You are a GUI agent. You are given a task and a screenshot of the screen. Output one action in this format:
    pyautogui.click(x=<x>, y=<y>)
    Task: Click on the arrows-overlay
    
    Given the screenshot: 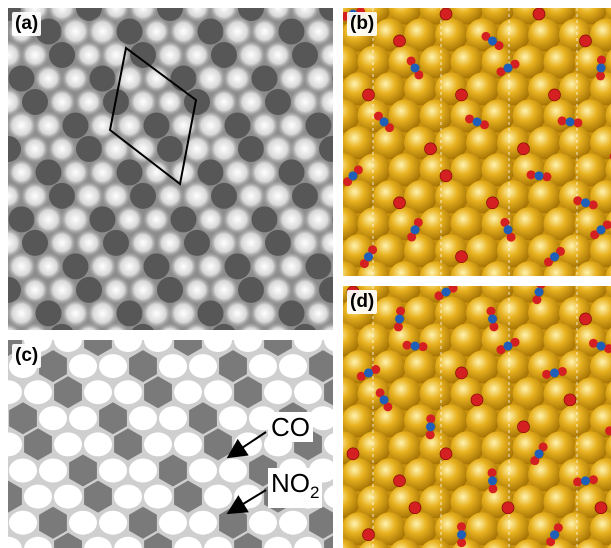 What is the action you would take?
    pyautogui.click(x=246, y=473)
    